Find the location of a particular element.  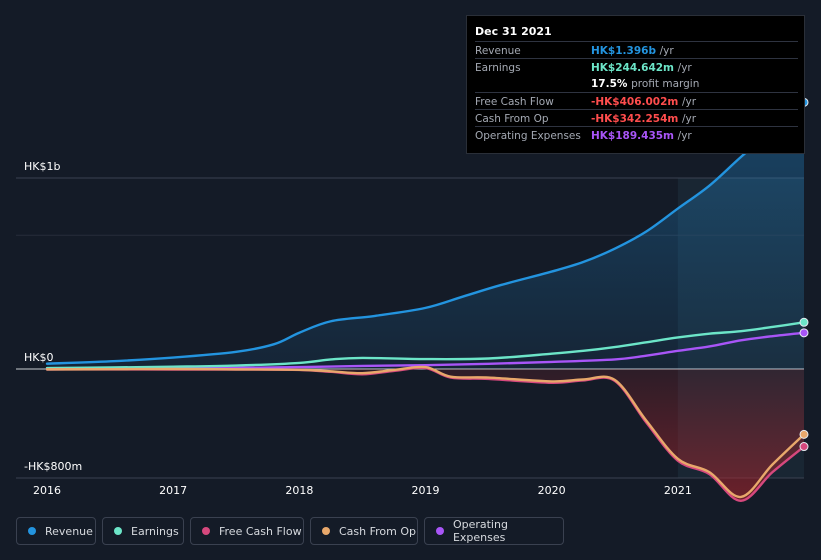

tooltip-date: Dec 31 2021 is located at coordinates (513, 31).